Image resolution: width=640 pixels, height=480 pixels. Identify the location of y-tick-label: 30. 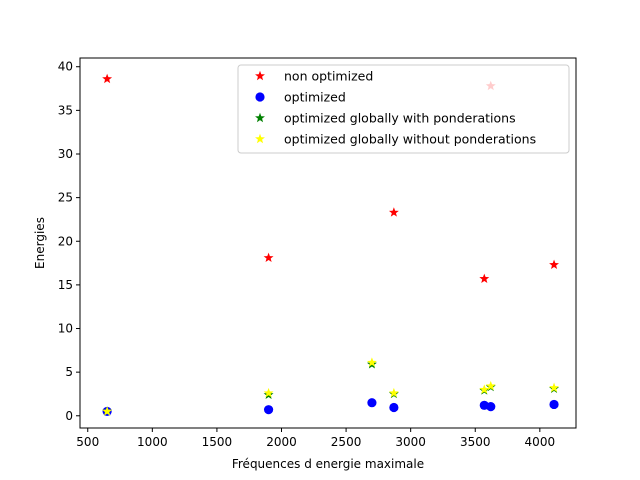
(65, 154).